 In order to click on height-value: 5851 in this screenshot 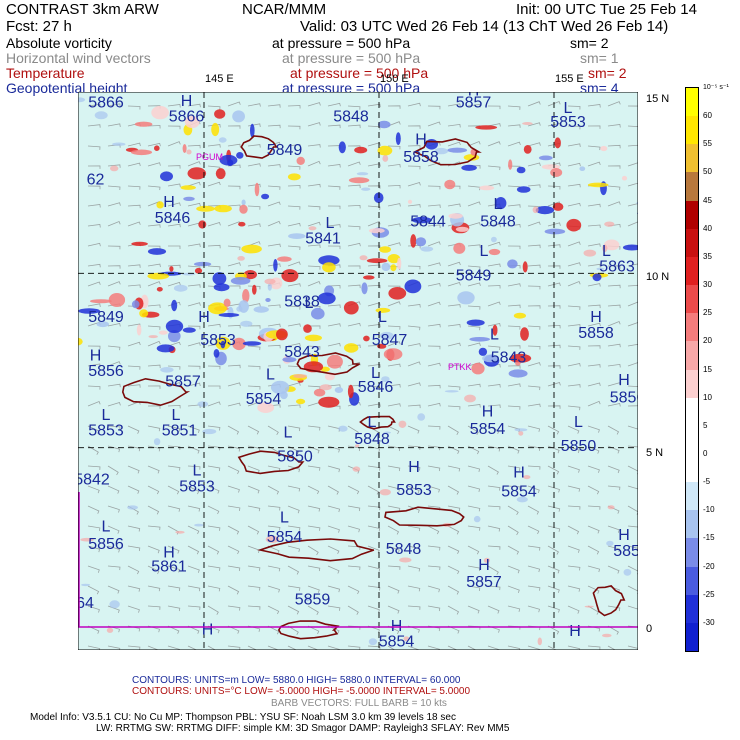, I will do `click(180, 431)`.